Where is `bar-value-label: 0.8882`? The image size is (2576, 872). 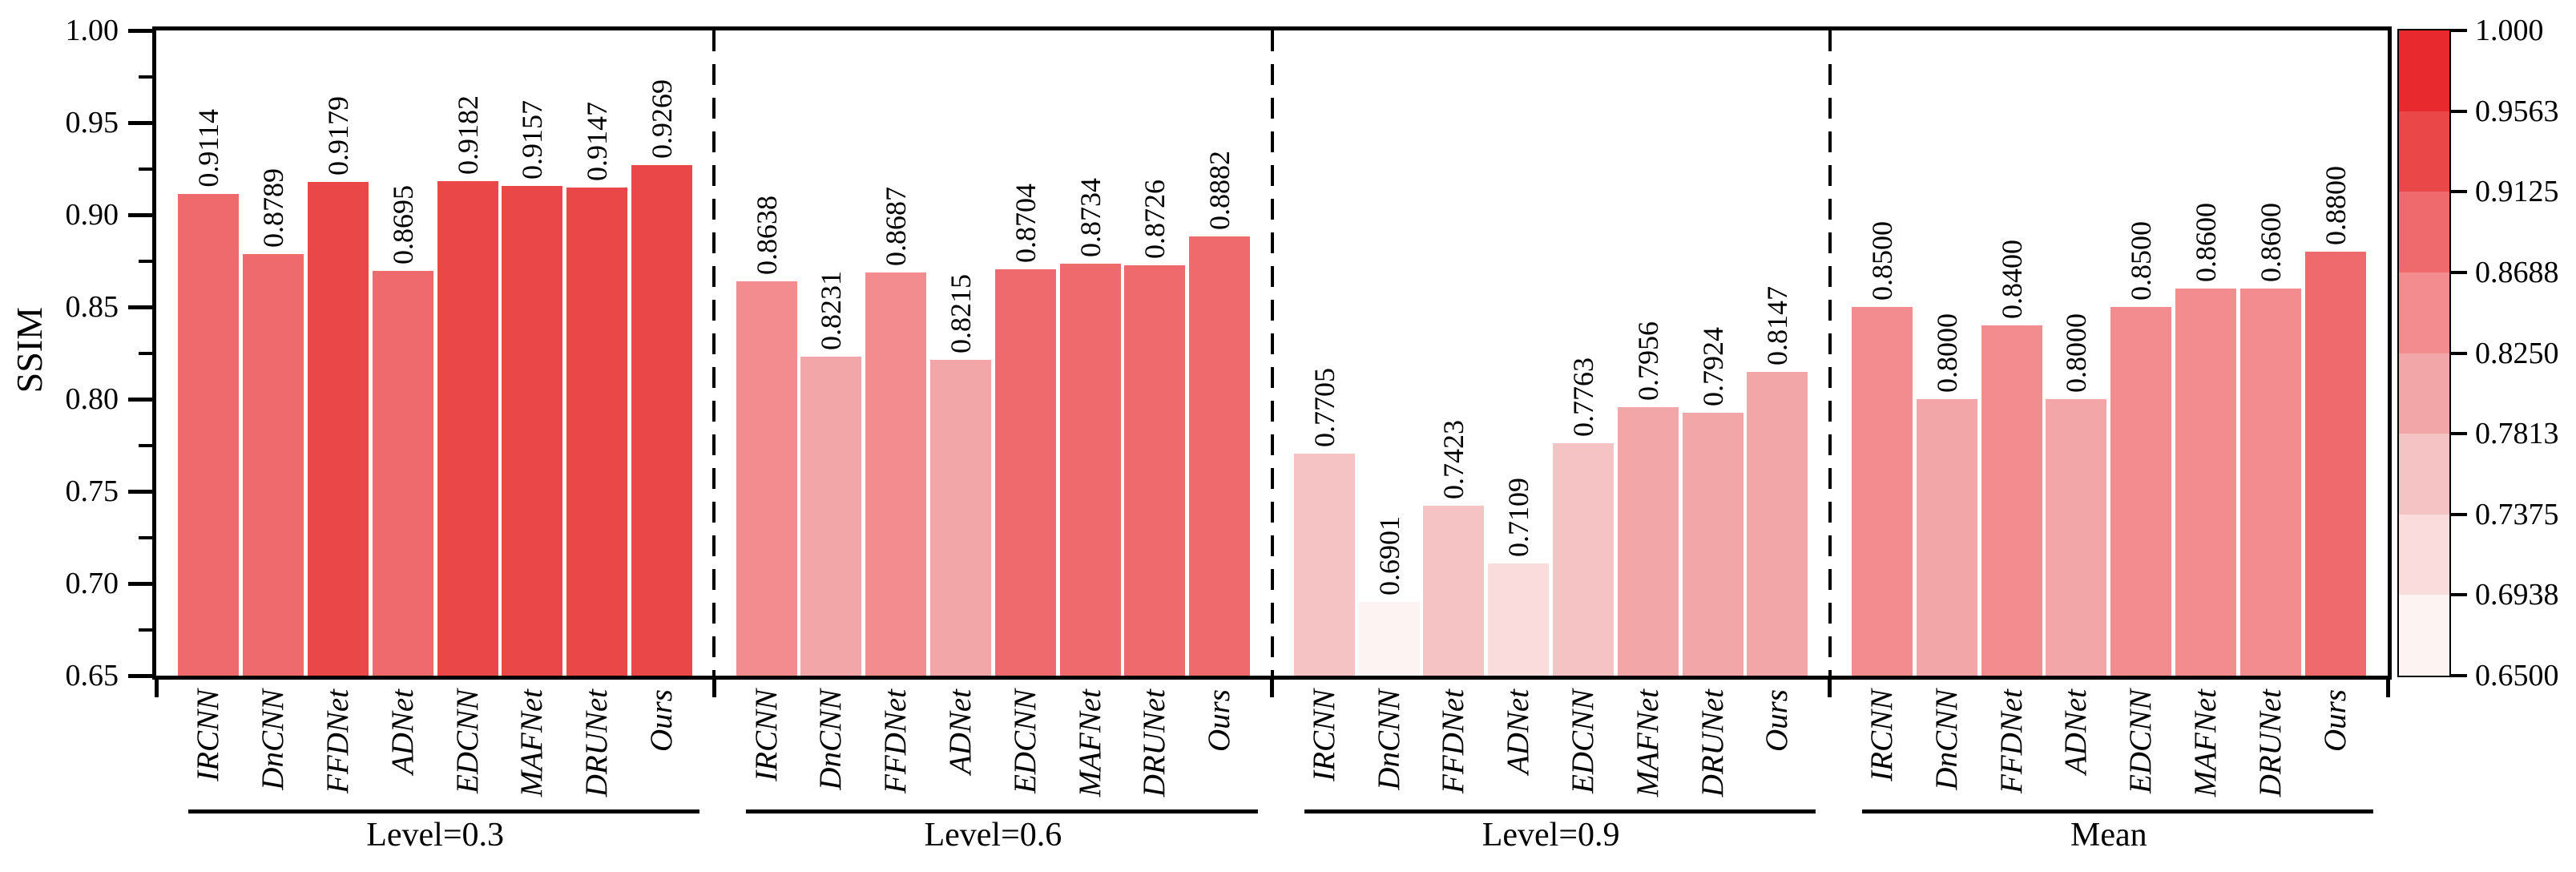
bar-value-label: 0.8882 is located at coordinates (1219, 191).